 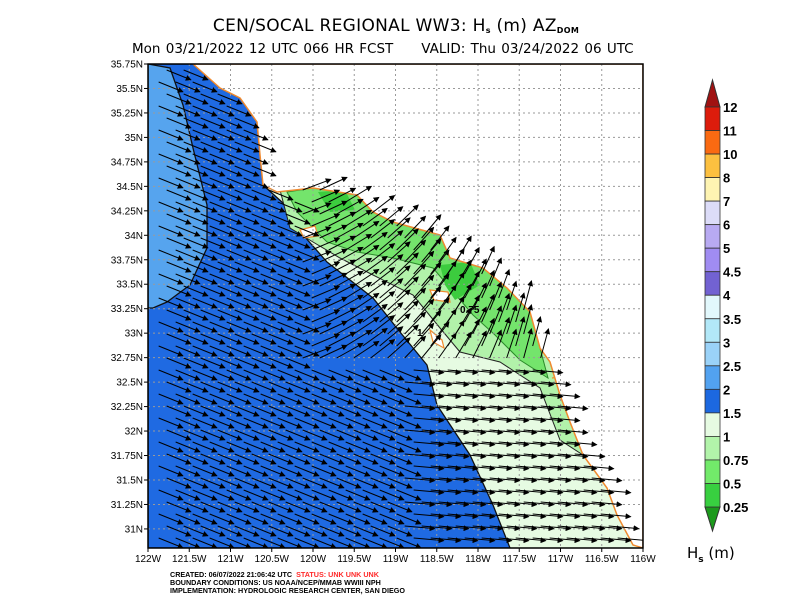 What do you see at coordinates (726, 436) in the screenshot?
I see `colorbar-label: 1` at bounding box center [726, 436].